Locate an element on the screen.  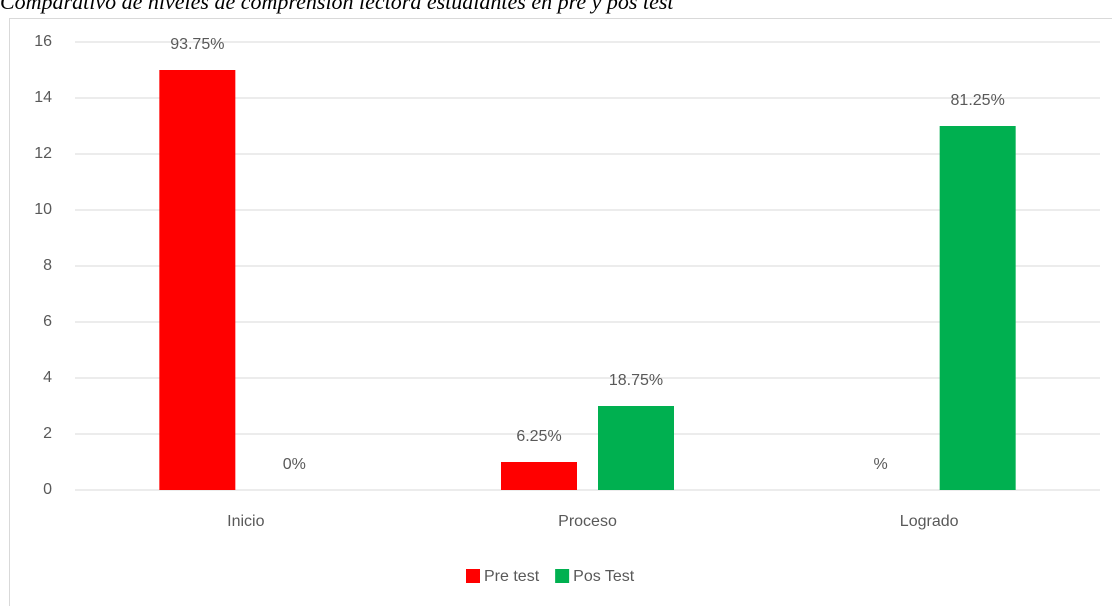
y-tick-label: 8 is located at coordinates (47, 265).